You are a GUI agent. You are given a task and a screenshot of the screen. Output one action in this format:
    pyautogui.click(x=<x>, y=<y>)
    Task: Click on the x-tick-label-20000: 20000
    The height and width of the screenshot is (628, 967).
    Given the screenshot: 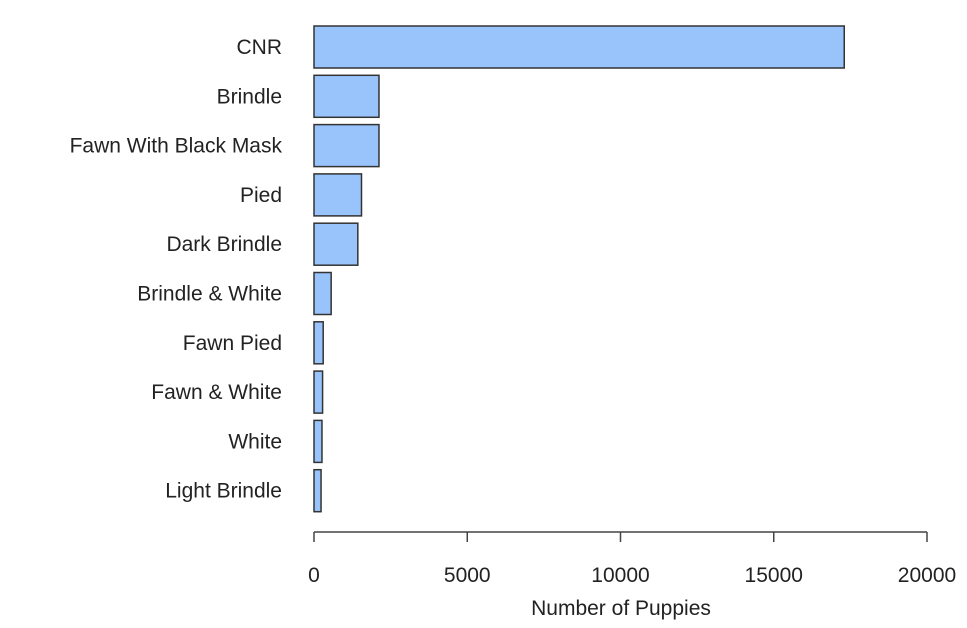 What is the action you would take?
    pyautogui.click(x=927, y=575)
    